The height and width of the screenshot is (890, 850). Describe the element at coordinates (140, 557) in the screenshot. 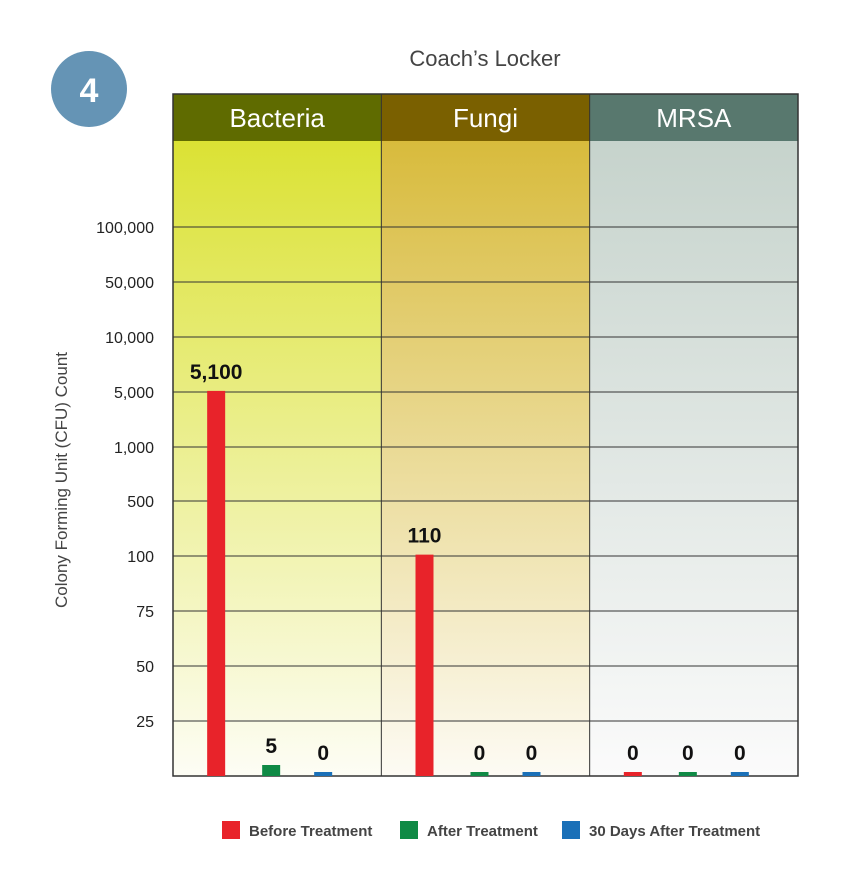

I see `y-tick-label: 100` at that location.